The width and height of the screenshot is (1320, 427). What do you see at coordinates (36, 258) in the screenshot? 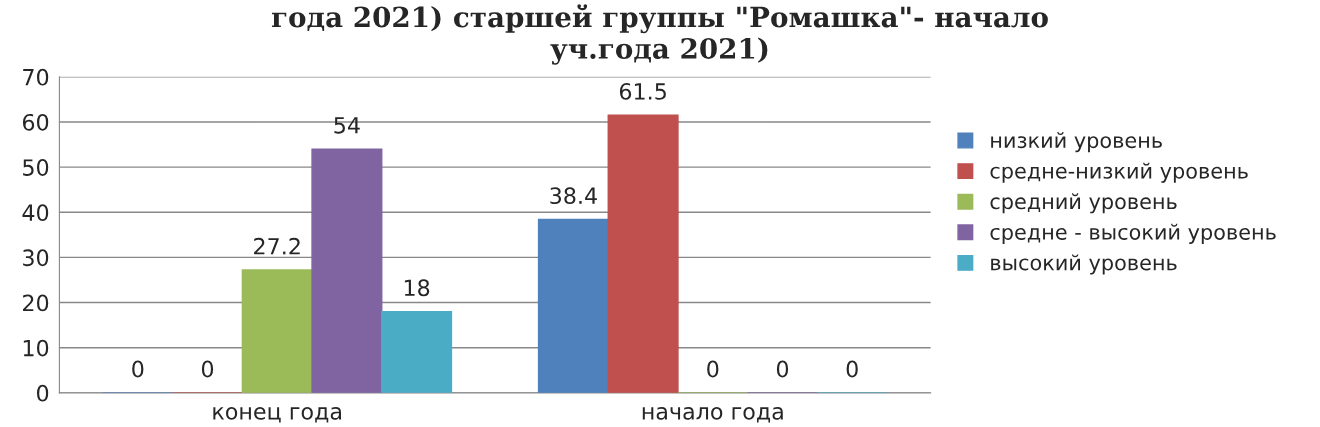
I see `y-tick-label: 30` at bounding box center [36, 258].